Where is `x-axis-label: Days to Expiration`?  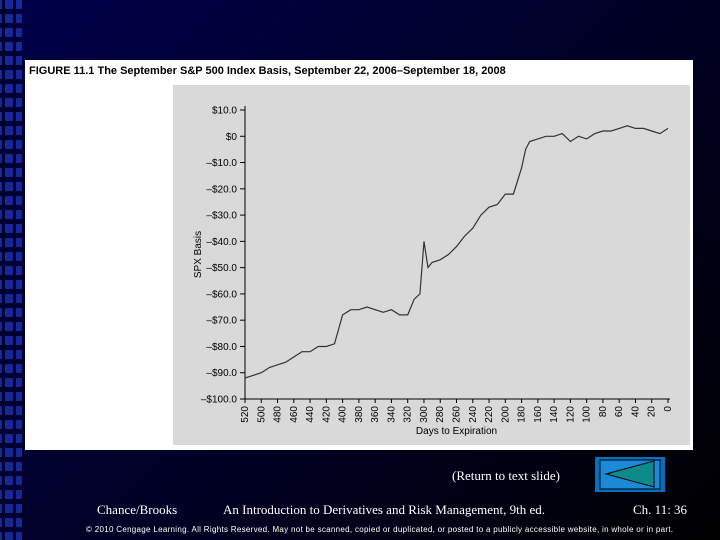 x-axis-label: Days to Expiration is located at coordinates (456, 431).